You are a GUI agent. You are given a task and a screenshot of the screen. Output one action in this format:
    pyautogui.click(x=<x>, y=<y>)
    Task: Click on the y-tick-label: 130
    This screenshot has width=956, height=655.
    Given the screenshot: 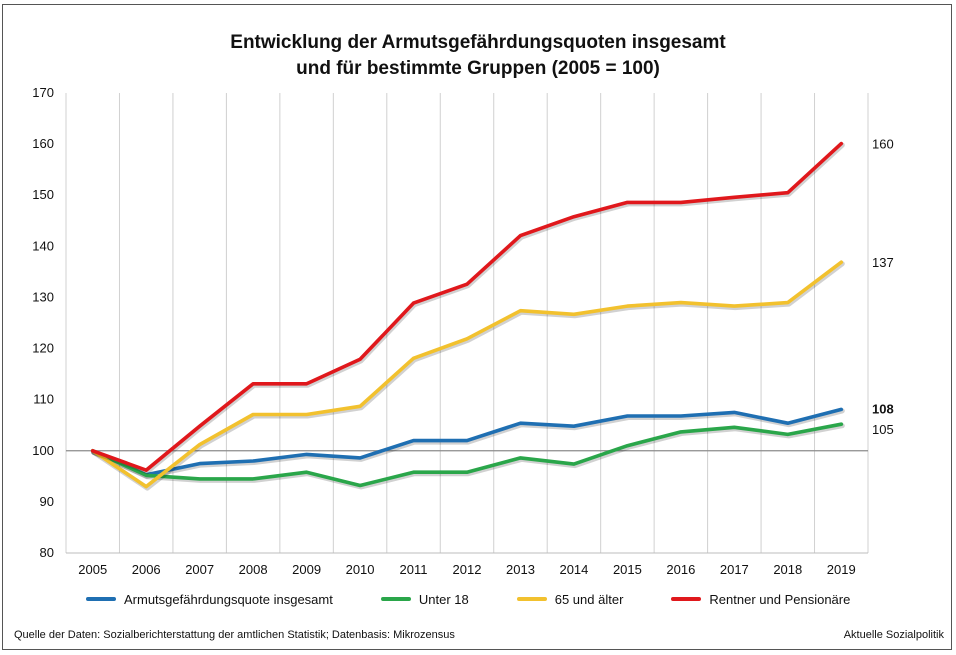 What is the action you would take?
    pyautogui.click(x=43, y=296)
    